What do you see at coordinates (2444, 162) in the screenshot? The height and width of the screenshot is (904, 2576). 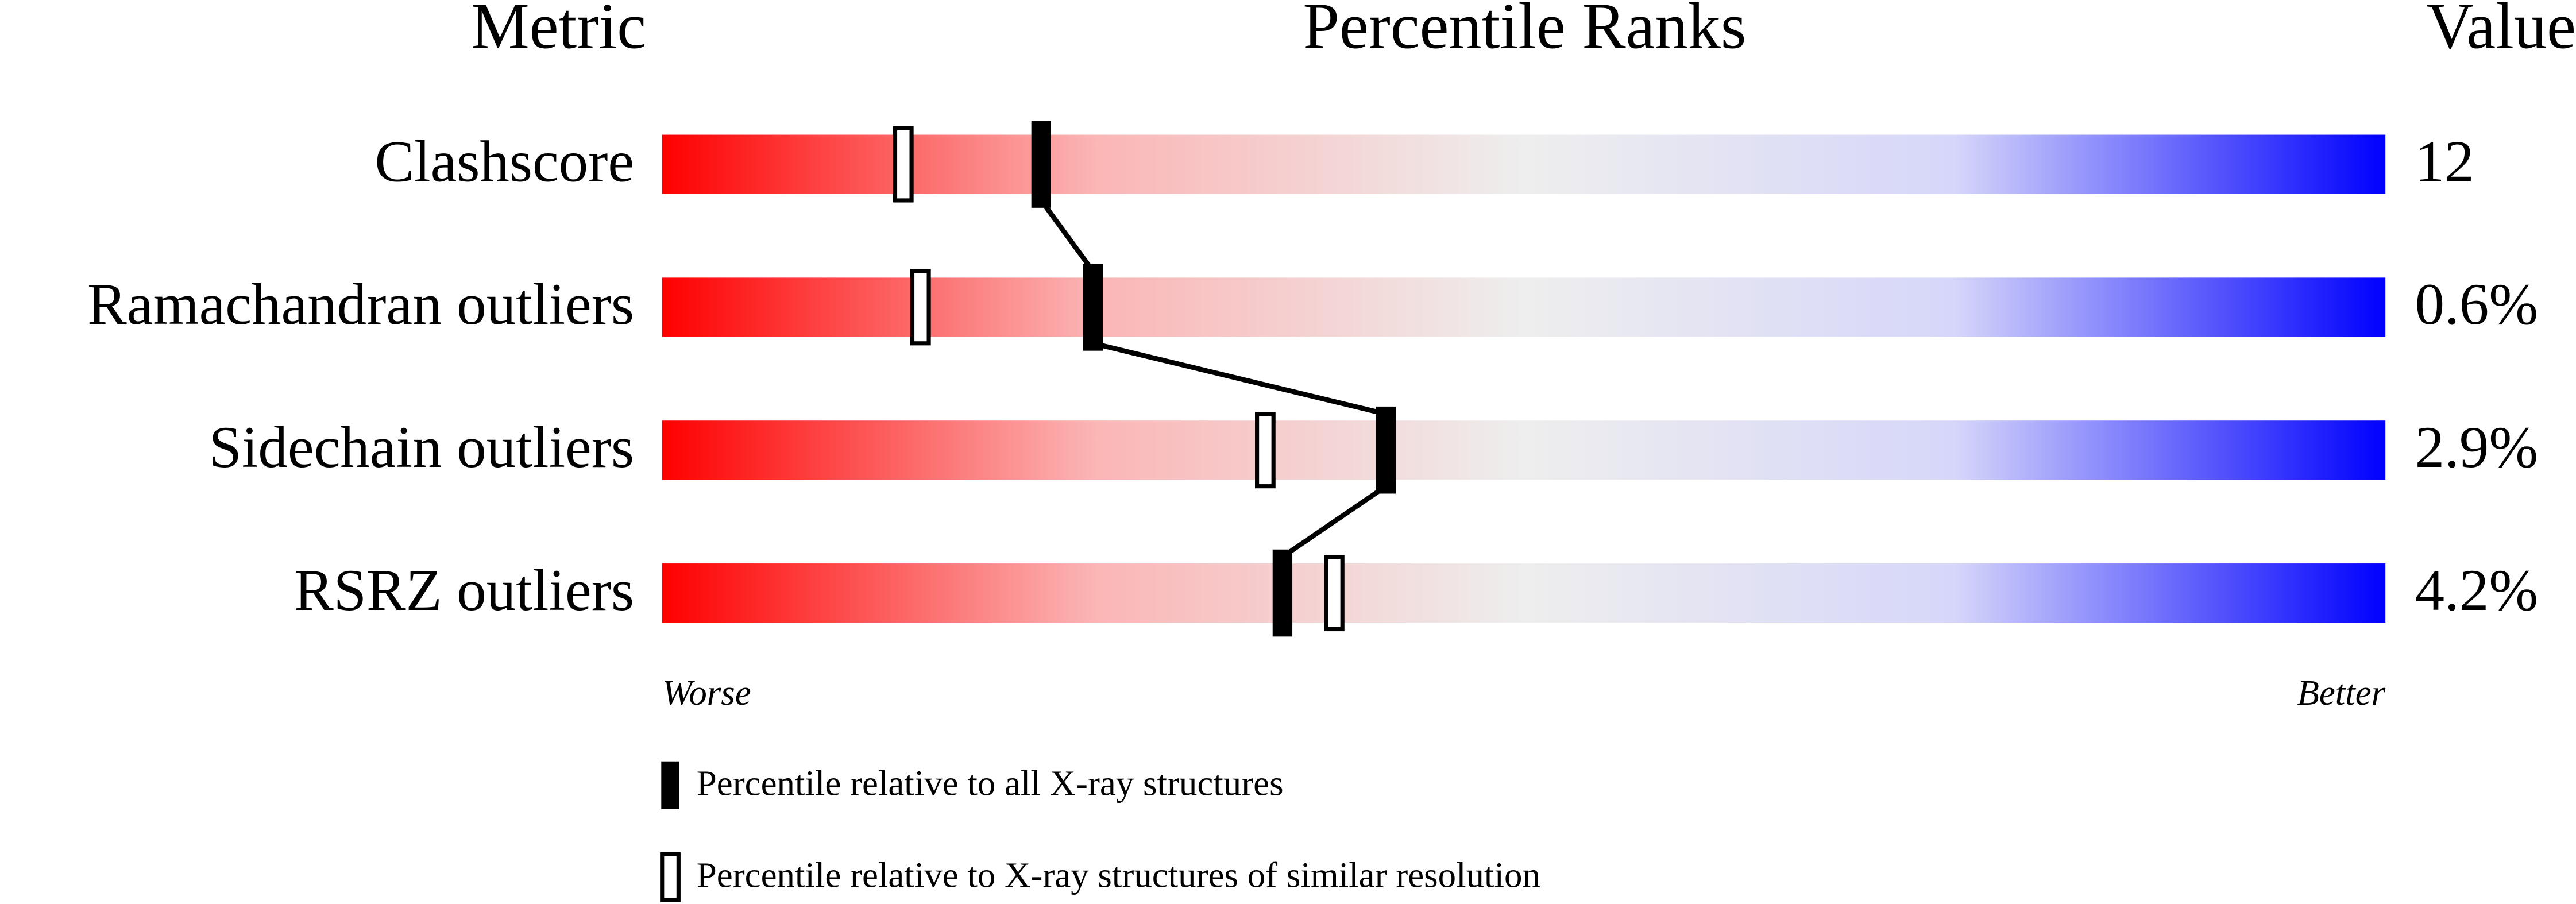 I see `metric-value: 12` at bounding box center [2444, 162].